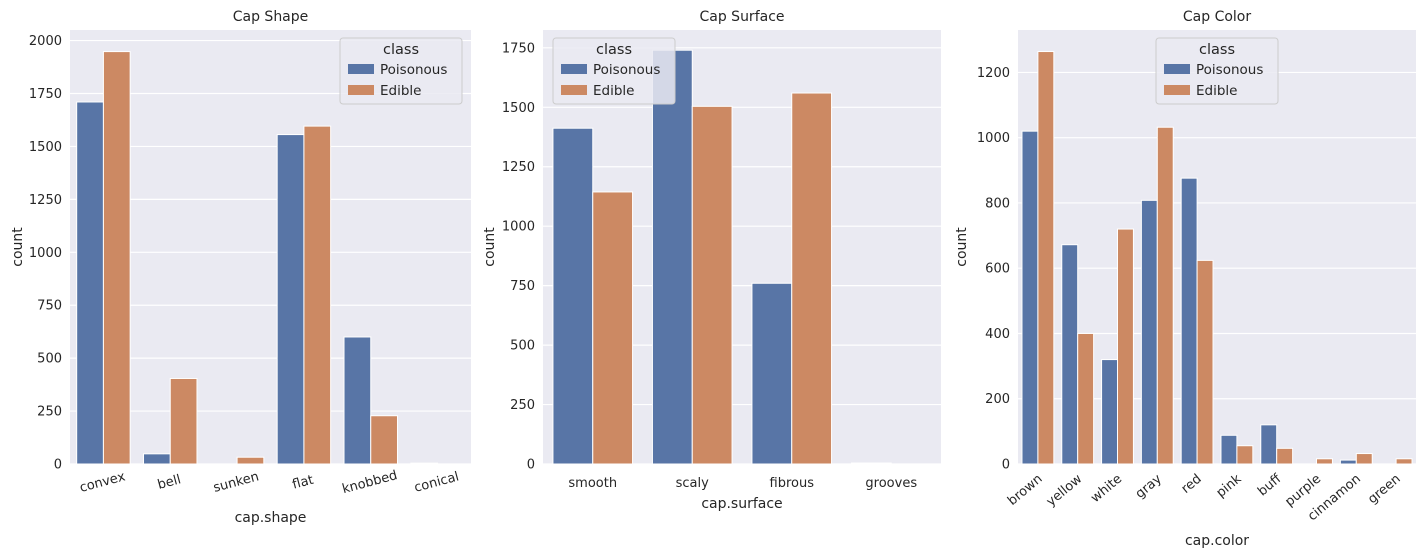 The width and height of the screenshot is (1424, 558). I want to click on x-tick-label-white: white, so click(1106, 489).